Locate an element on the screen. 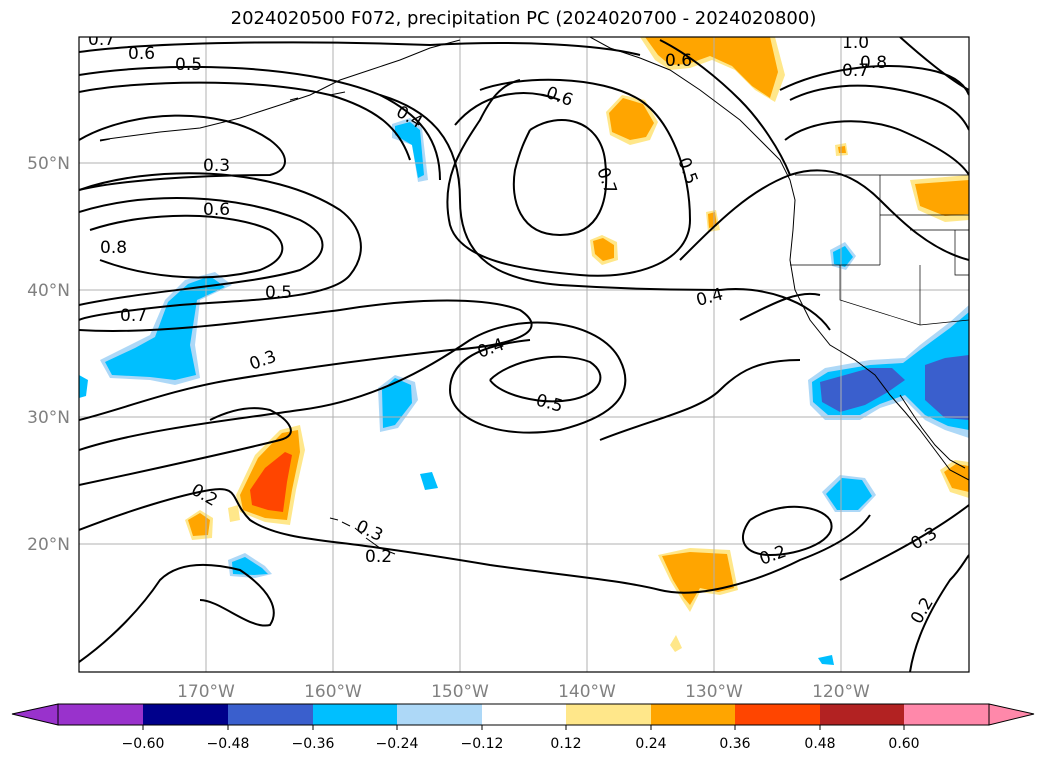 The image size is (1047, 765). colorbar-tick: 0.12 is located at coordinates (565, 744).